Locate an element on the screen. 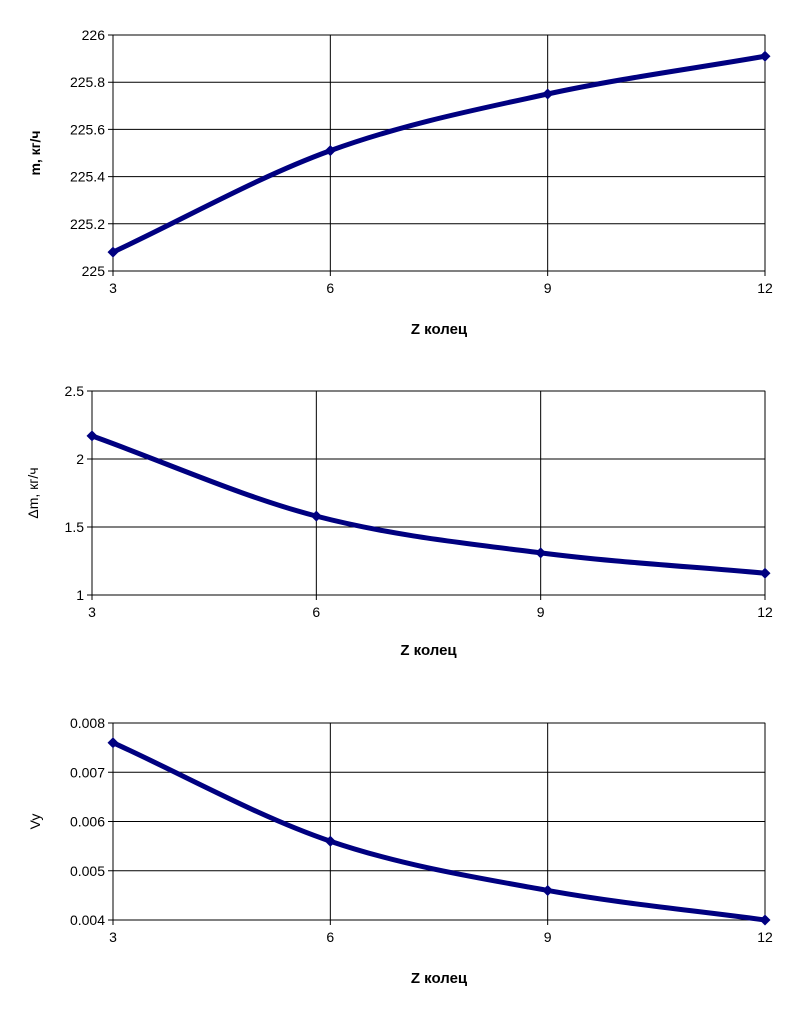  y-tick-label: 1.5 is located at coordinates (75, 527).